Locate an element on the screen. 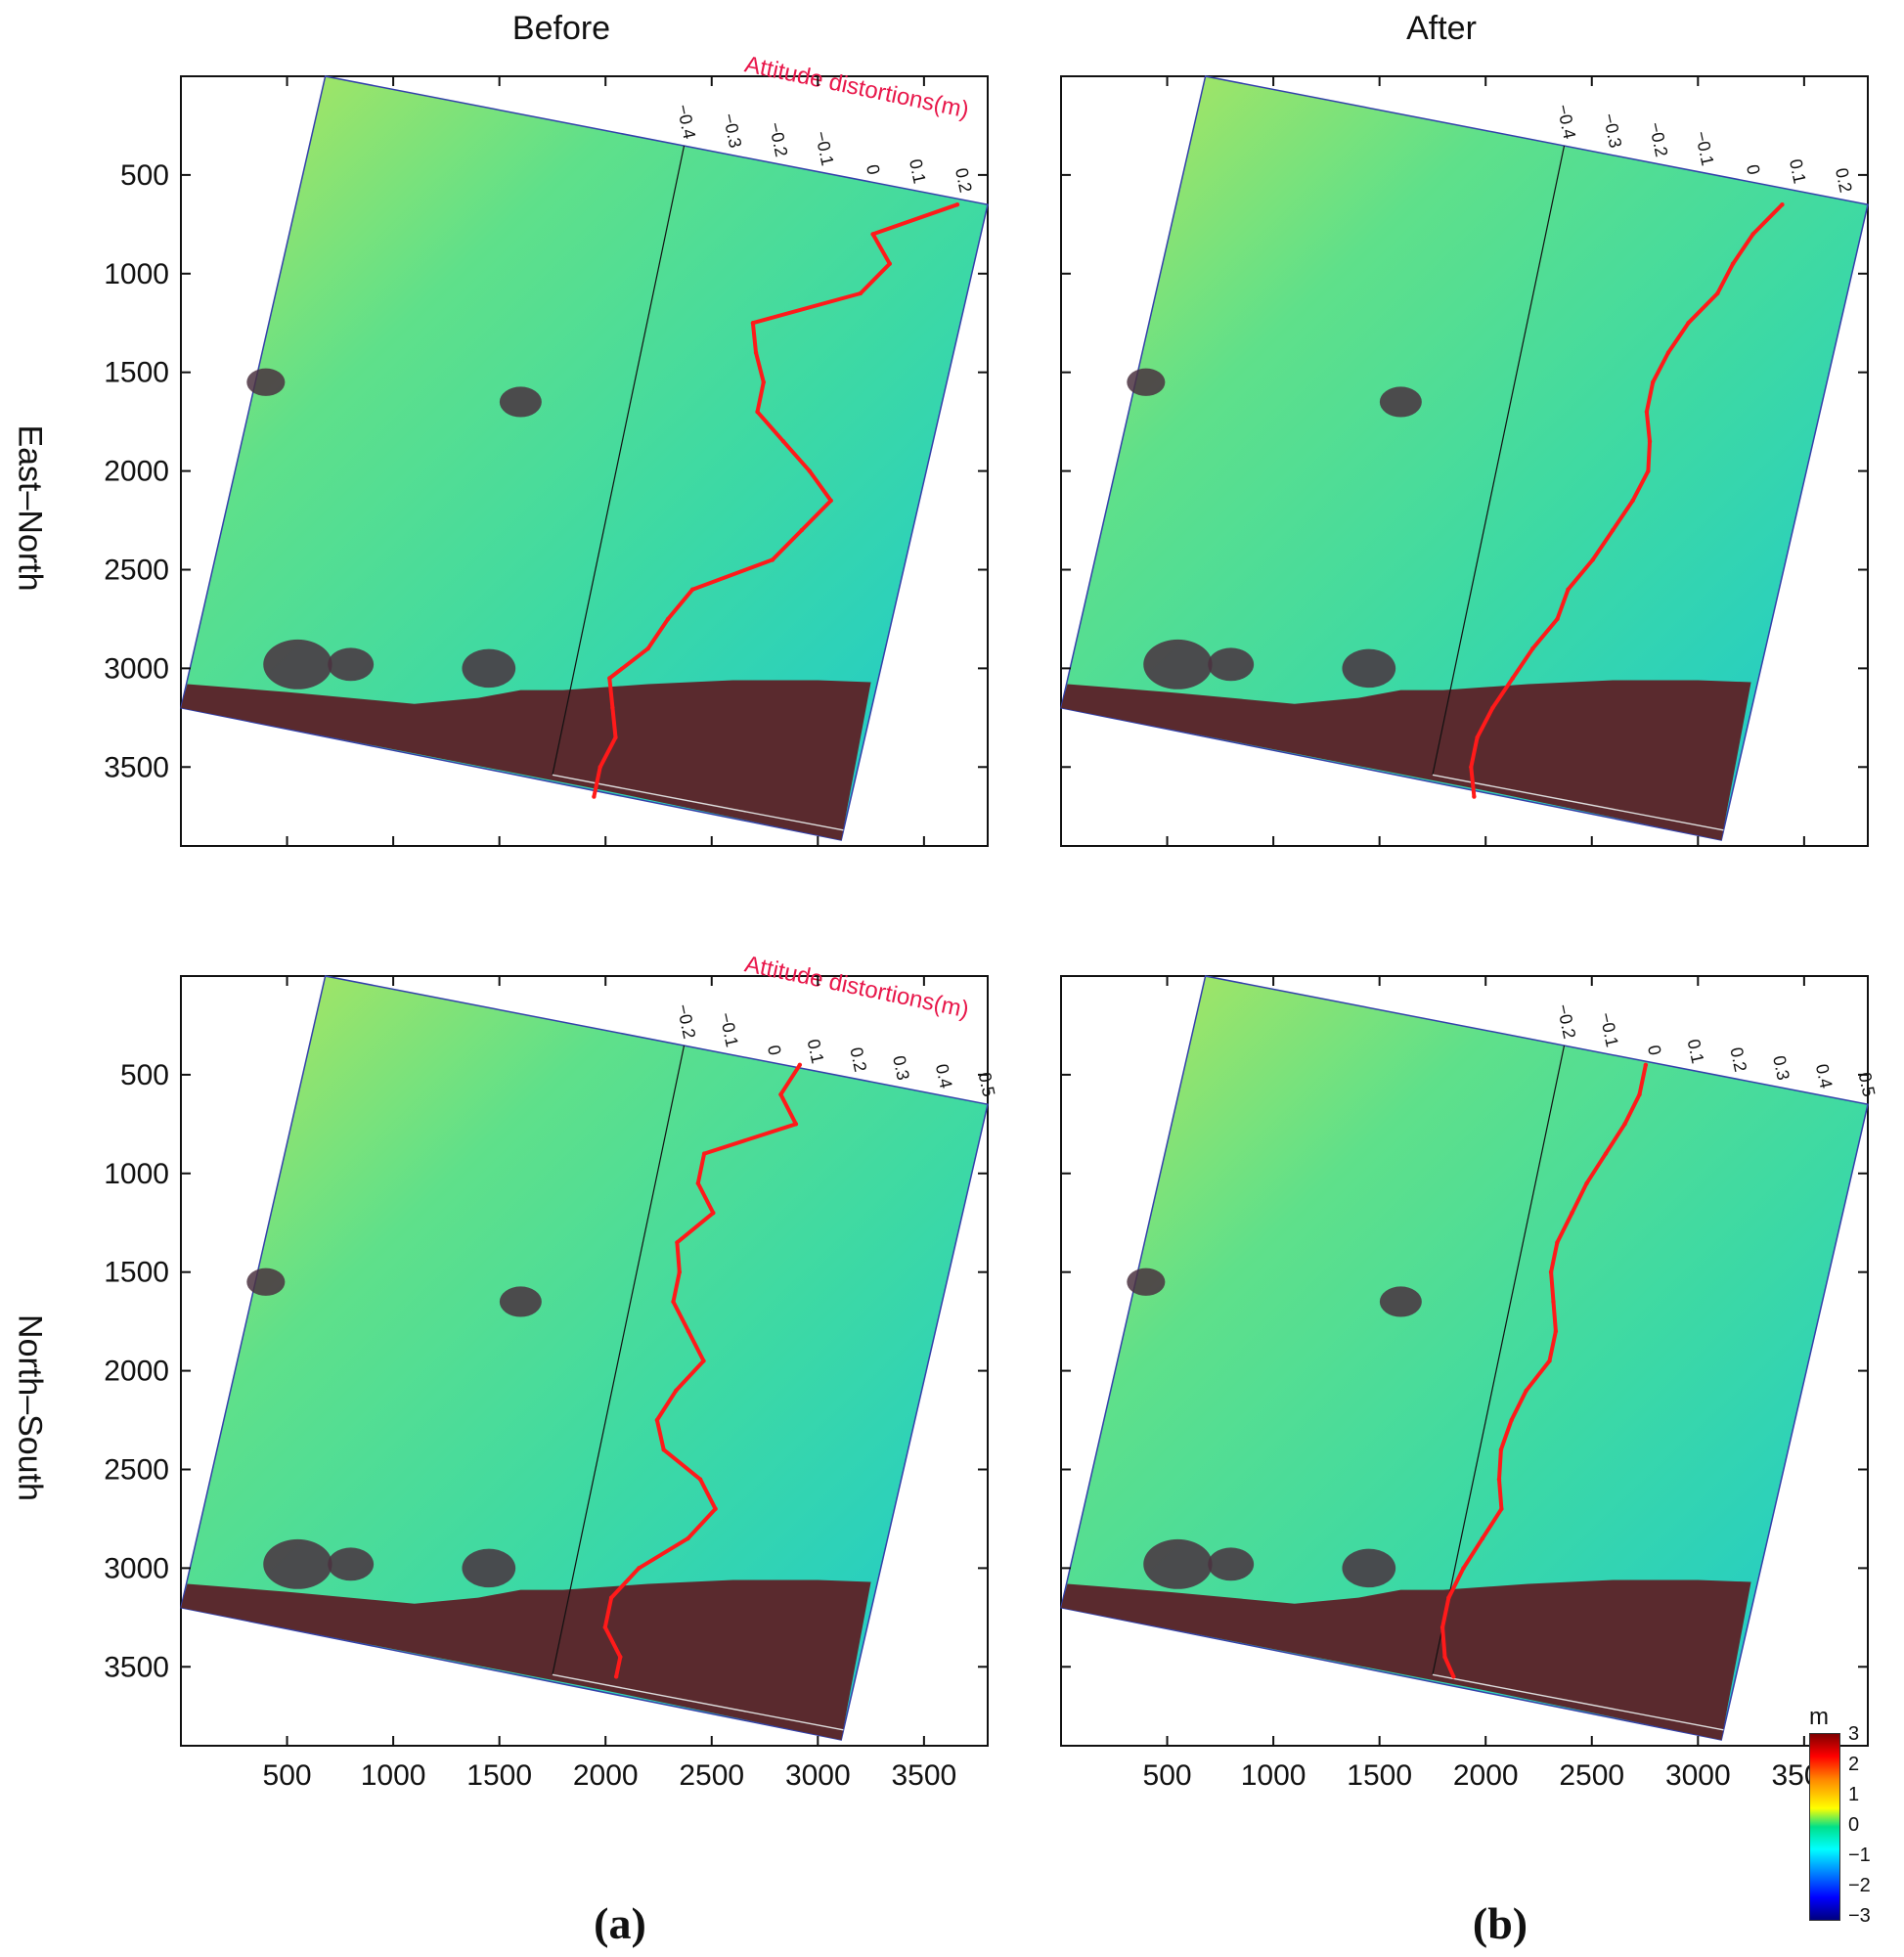 This screenshot has height=1957, width=1904. colorbar-tick: 3 is located at coordinates (1854, 1734).